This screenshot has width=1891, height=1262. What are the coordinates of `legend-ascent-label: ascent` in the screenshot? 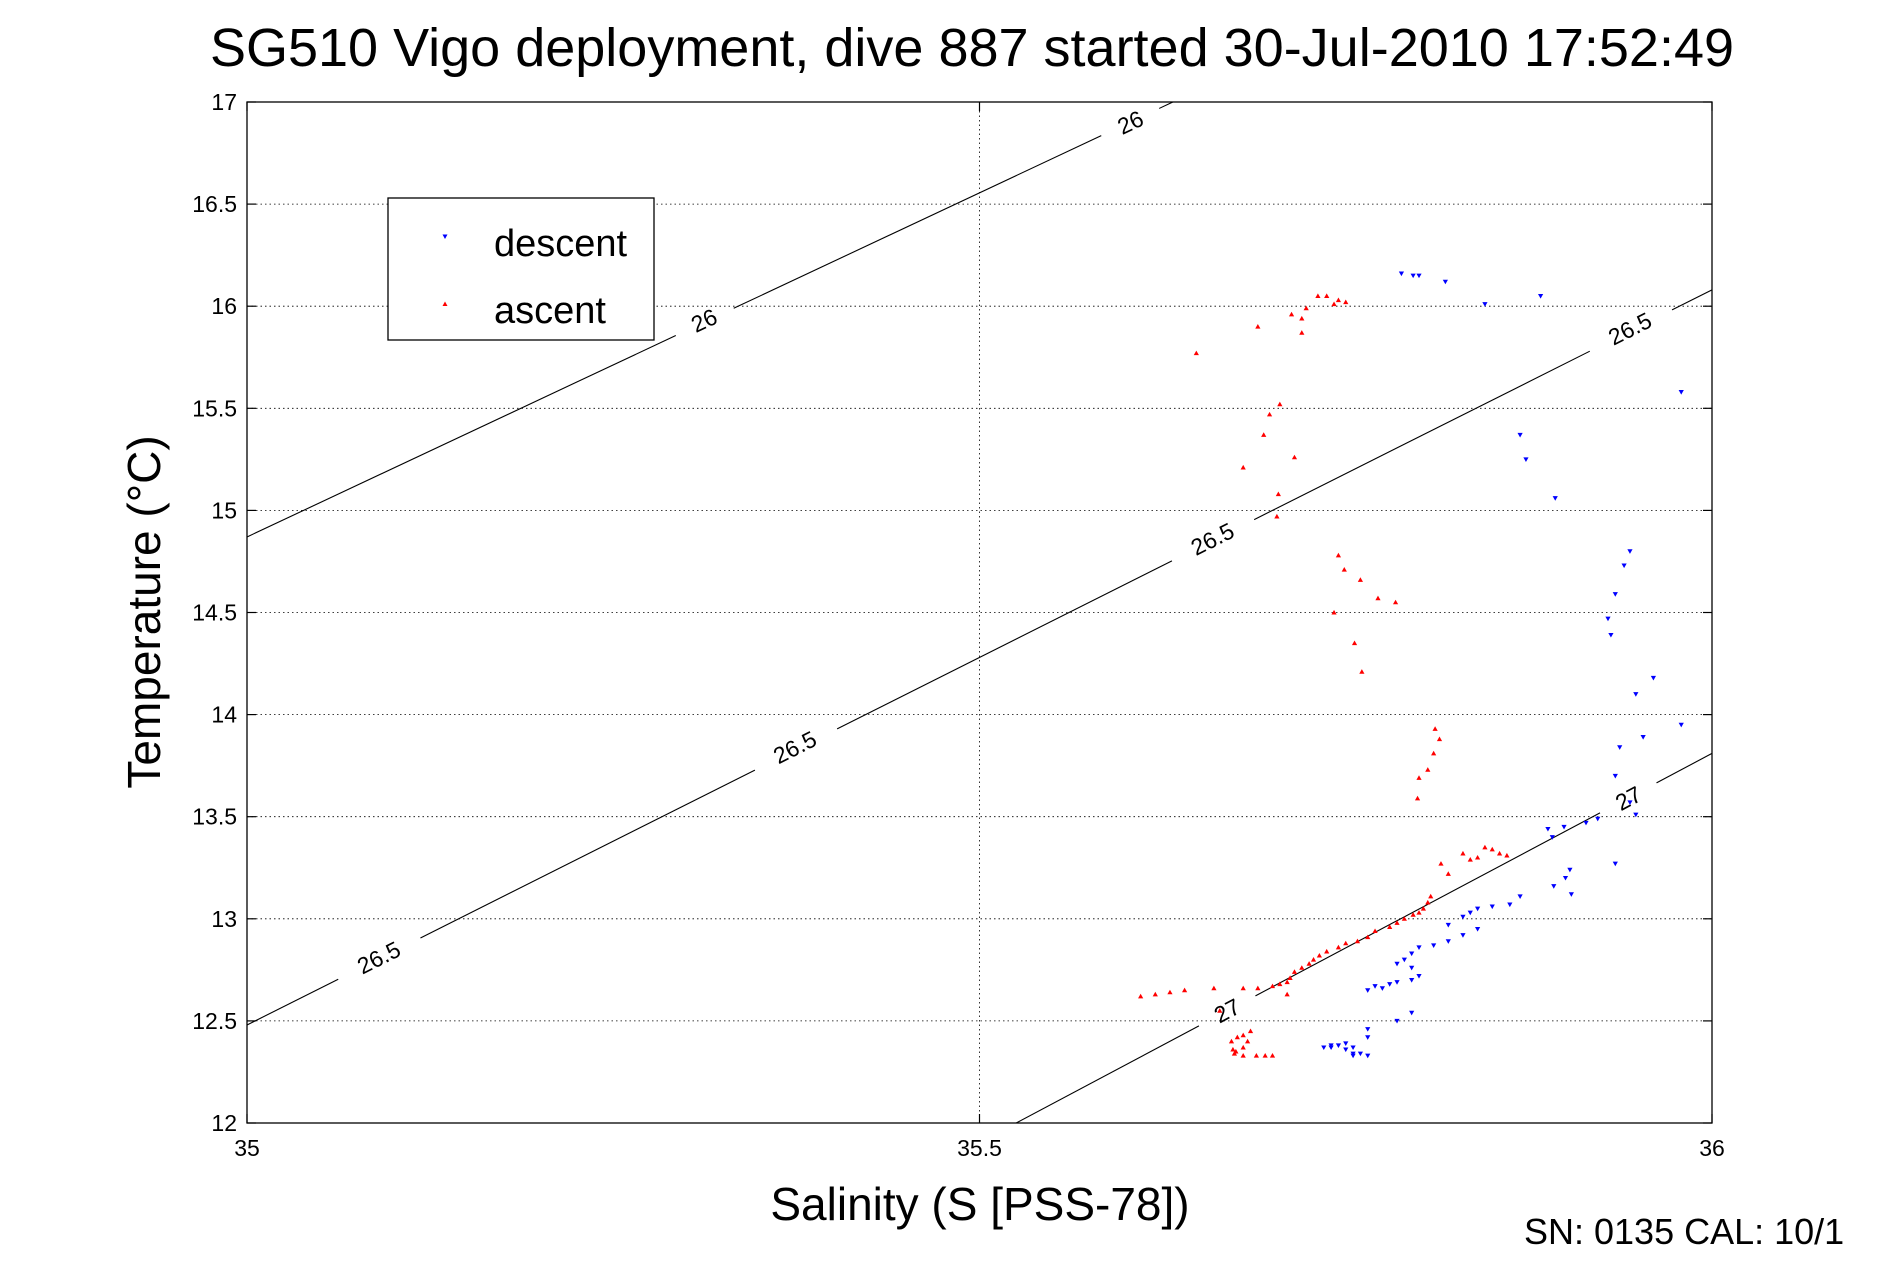 It's located at (550, 311).